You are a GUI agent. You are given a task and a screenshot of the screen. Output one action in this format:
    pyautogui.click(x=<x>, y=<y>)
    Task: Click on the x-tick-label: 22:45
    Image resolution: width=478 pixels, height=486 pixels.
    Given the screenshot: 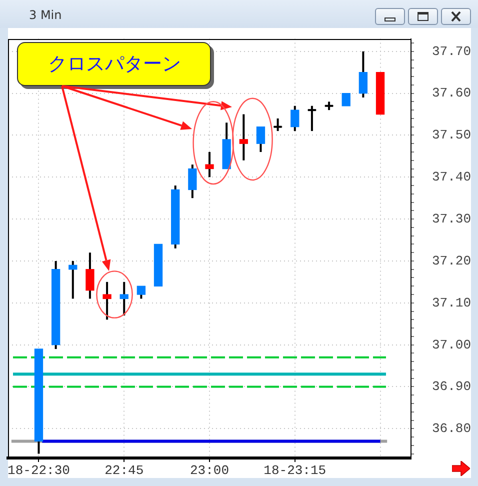 What is the action you would take?
    pyautogui.click(x=124, y=470)
    